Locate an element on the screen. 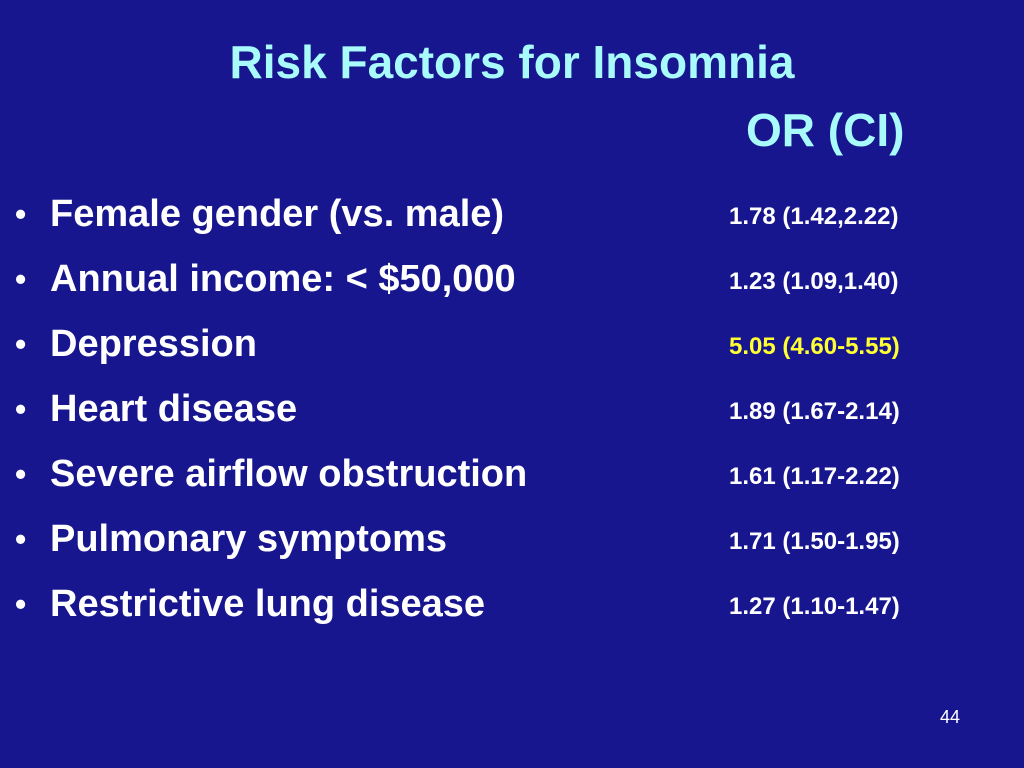 The image size is (1024, 768). odds-ratio-value: 1.78 (1.42,2.22) is located at coordinates (814, 216).